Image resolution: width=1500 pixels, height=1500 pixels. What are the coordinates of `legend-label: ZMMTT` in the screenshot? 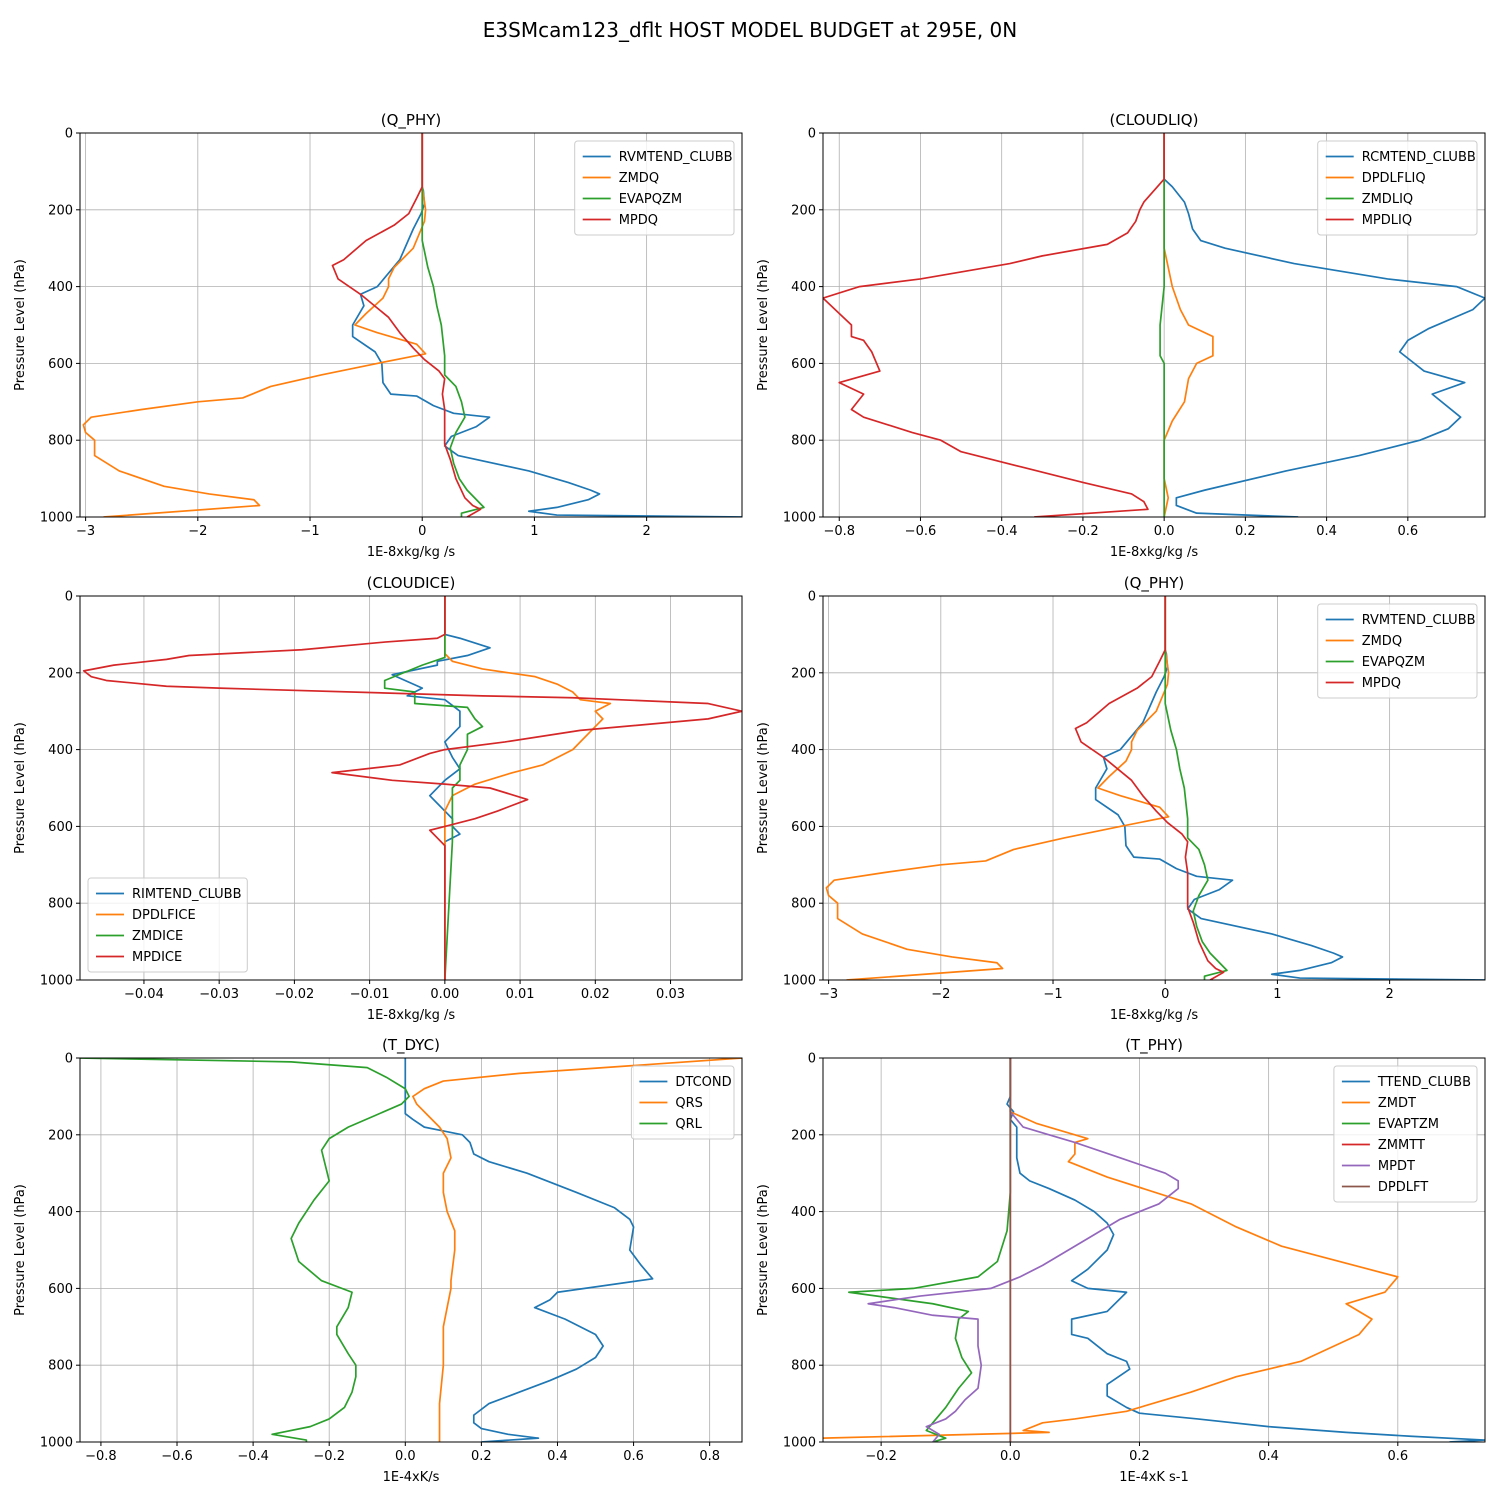 It's located at (1401, 1145).